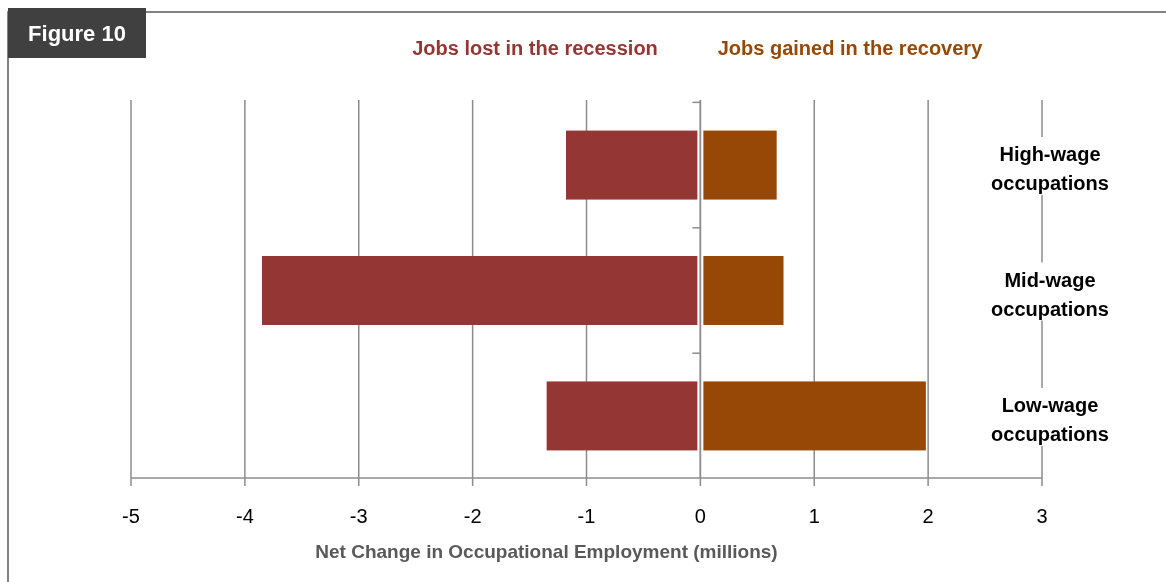 The image size is (1166, 582). I want to click on x-tick-label: -2, so click(472, 516).